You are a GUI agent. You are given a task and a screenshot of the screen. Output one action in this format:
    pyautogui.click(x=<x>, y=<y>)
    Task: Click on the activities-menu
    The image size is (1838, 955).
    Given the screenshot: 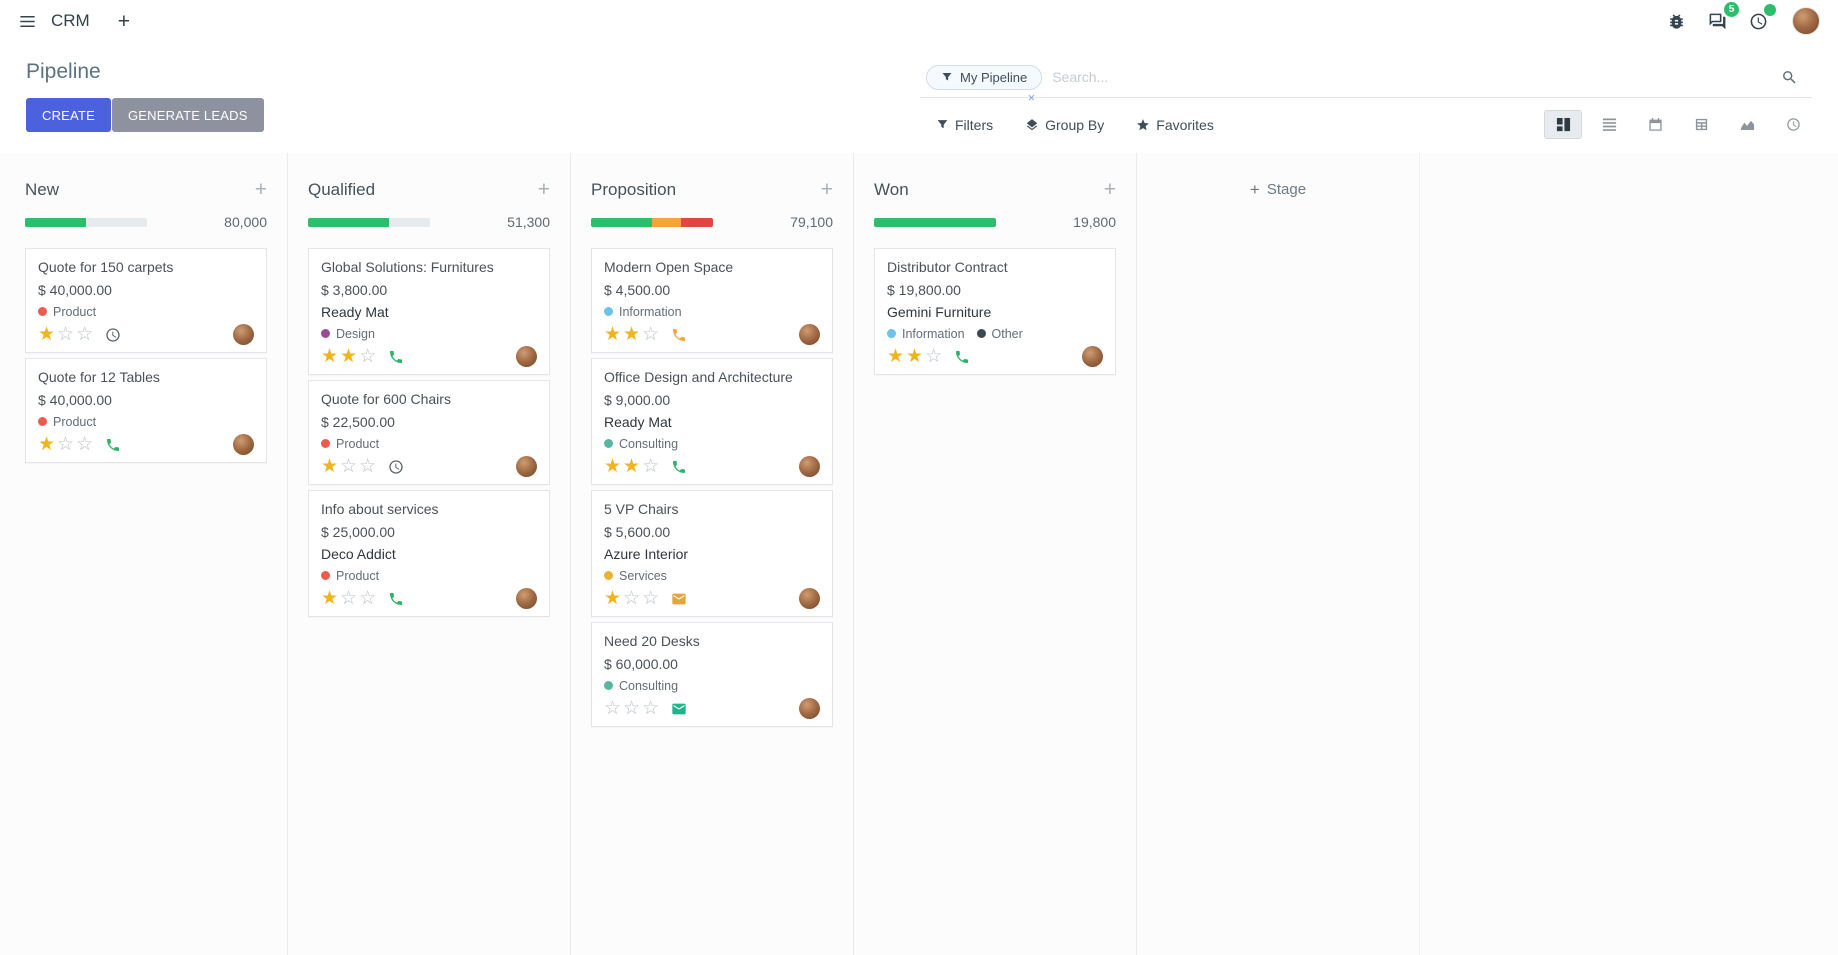 What is the action you would take?
    pyautogui.click(x=1760, y=19)
    